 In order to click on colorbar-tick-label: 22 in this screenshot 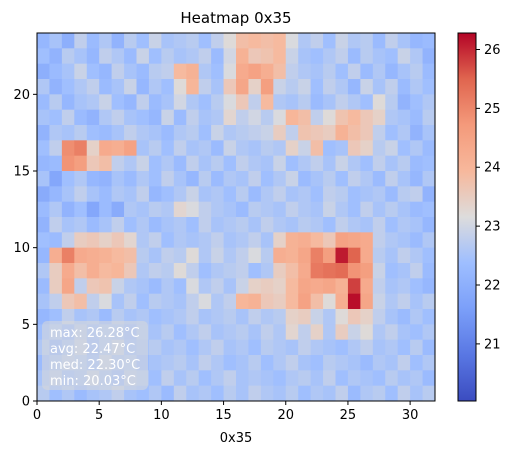, I will do `click(492, 286)`.